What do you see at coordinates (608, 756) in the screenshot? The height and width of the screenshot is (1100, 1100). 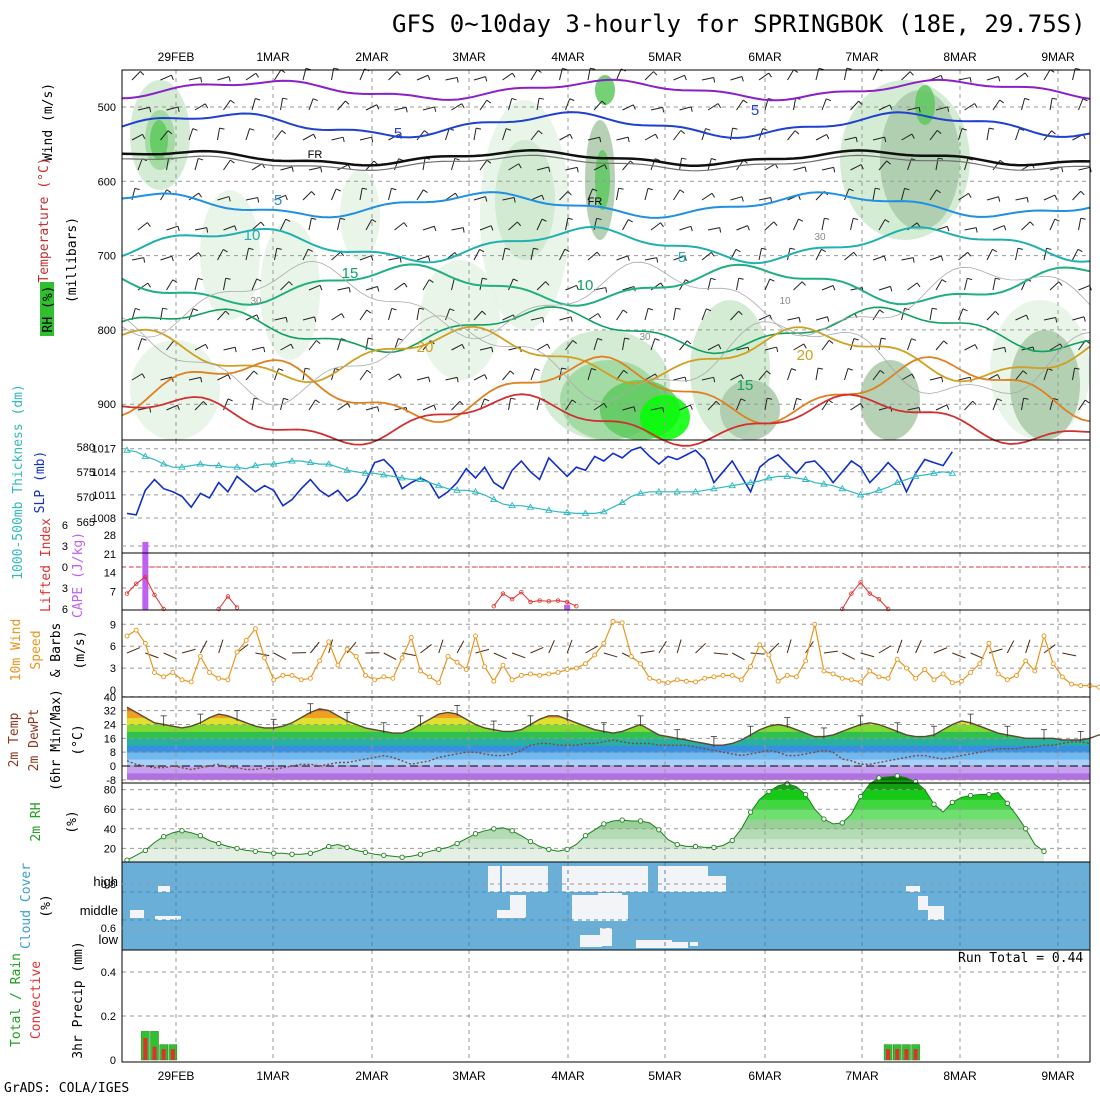 I see `temp-band` at bounding box center [608, 756].